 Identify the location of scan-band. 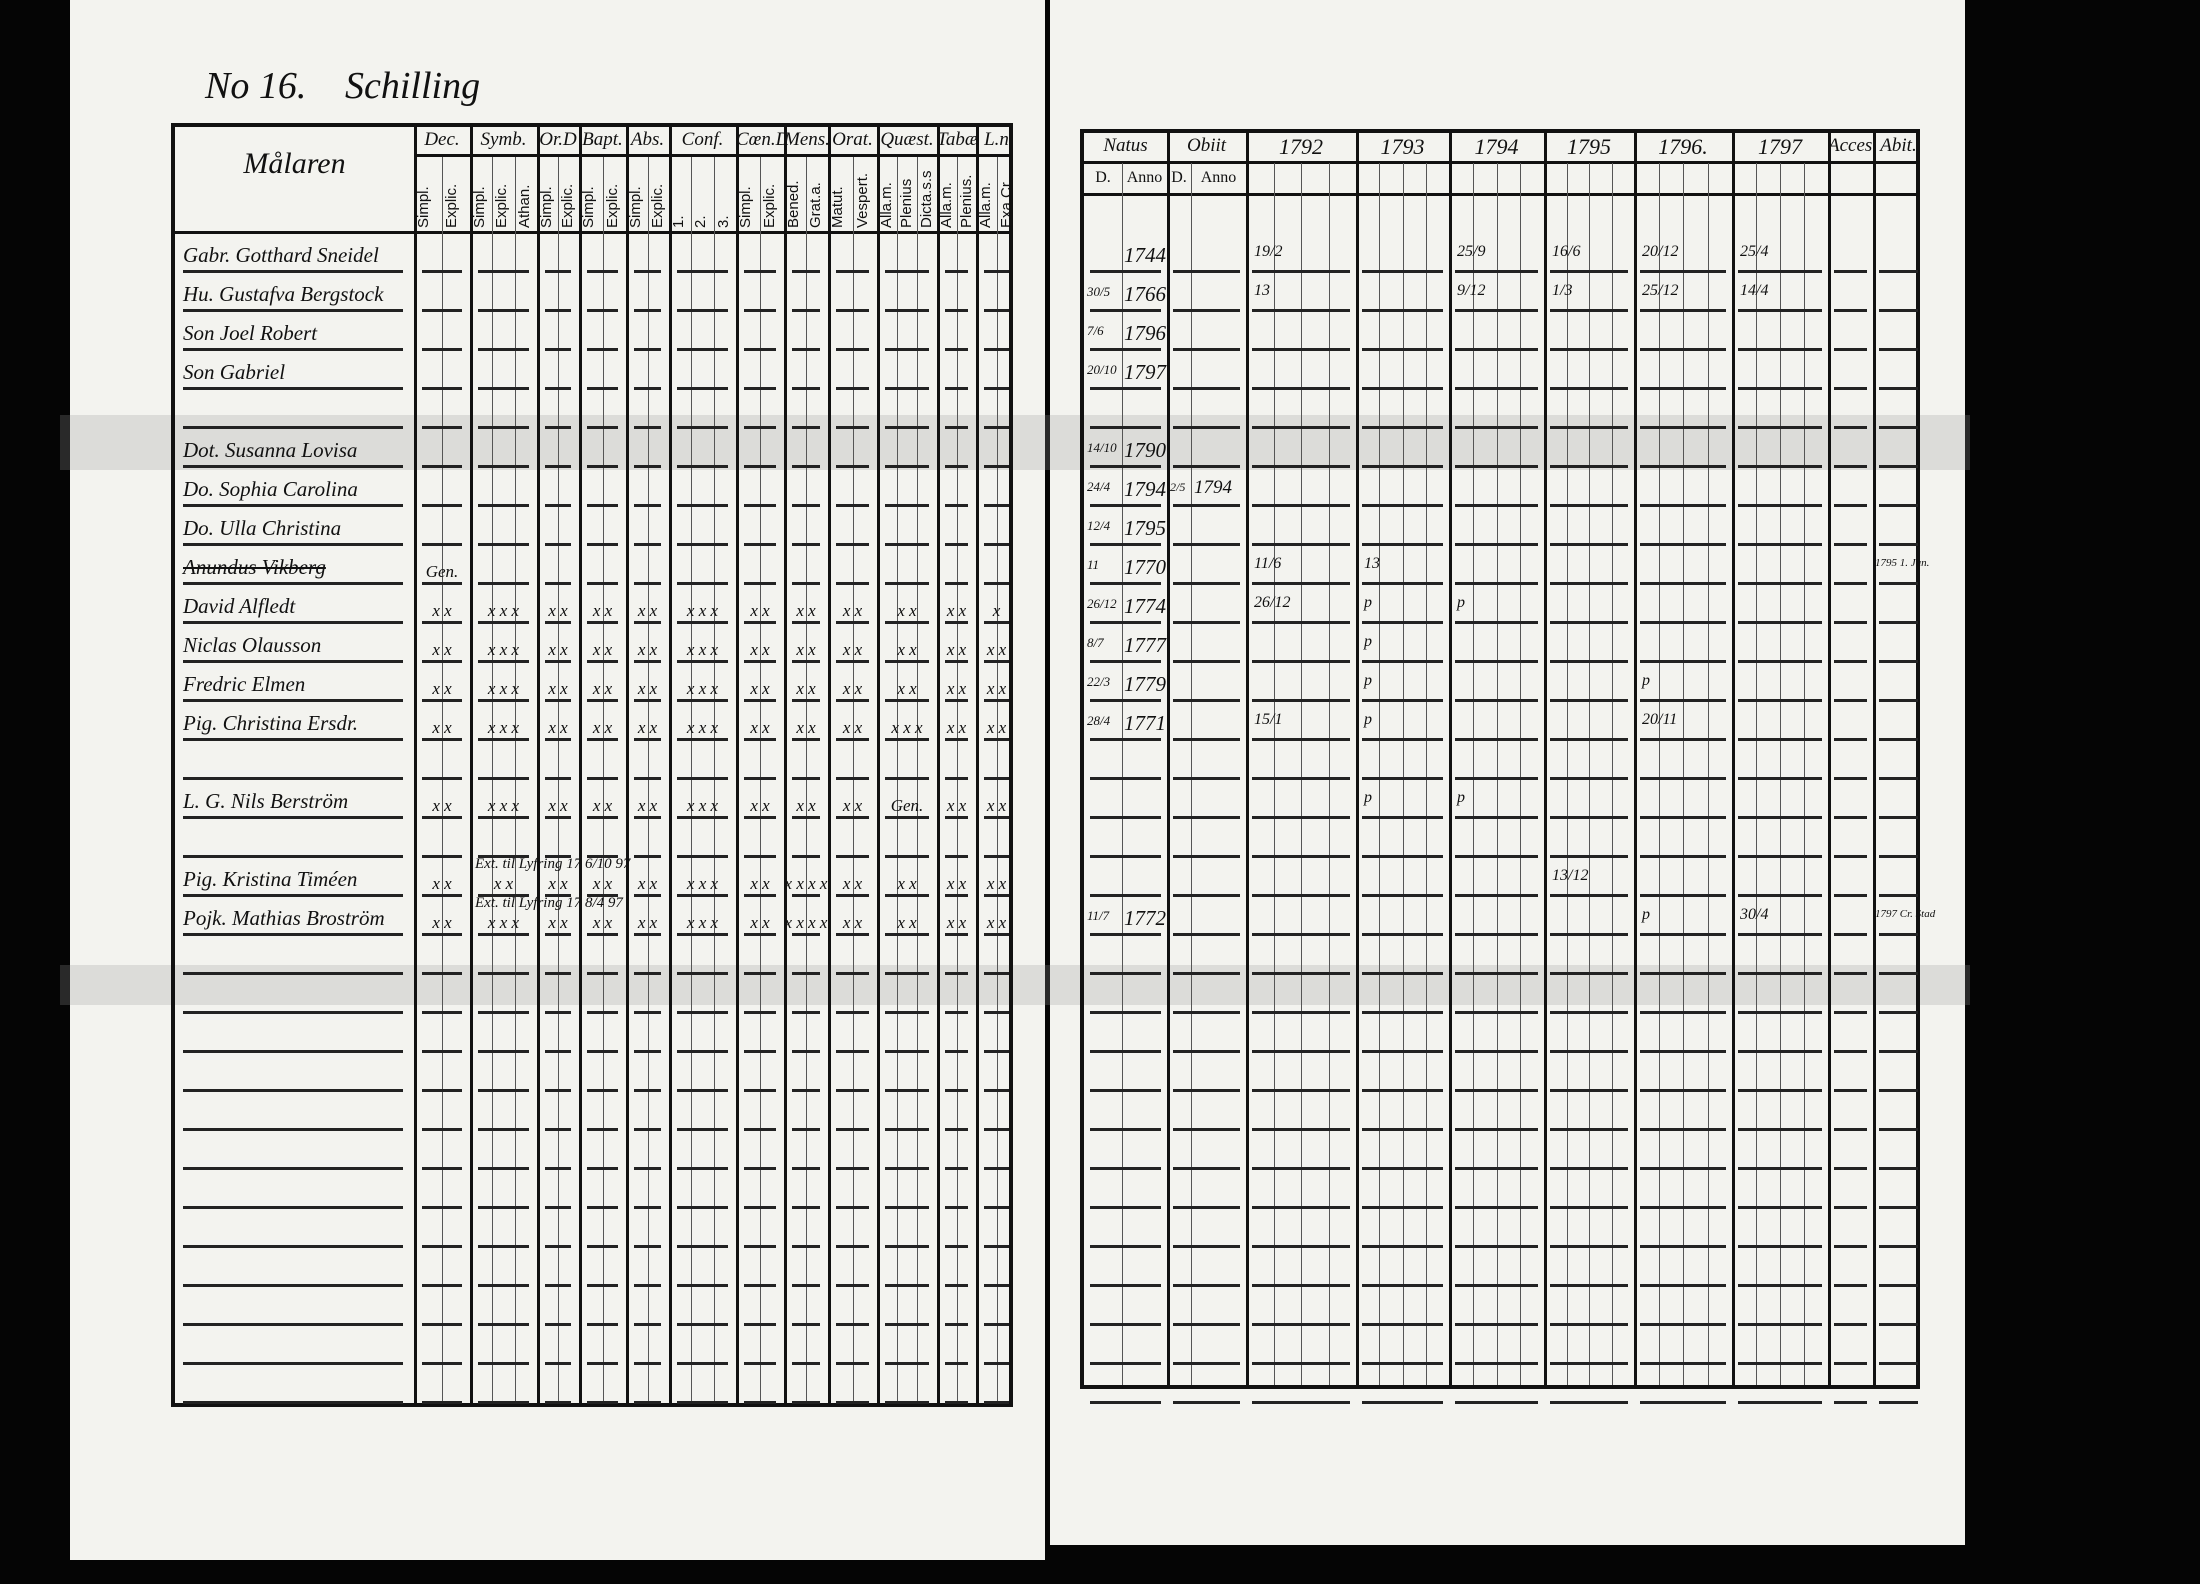
(1015, 985).